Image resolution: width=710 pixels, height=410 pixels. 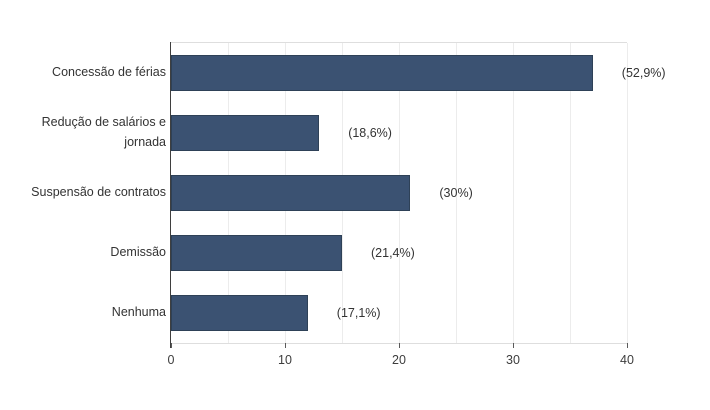 What do you see at coordinates (109, 72) in the screenshot?
I see `y-axis-category-label: Concessão de férias` at bounding box center [109, 72].